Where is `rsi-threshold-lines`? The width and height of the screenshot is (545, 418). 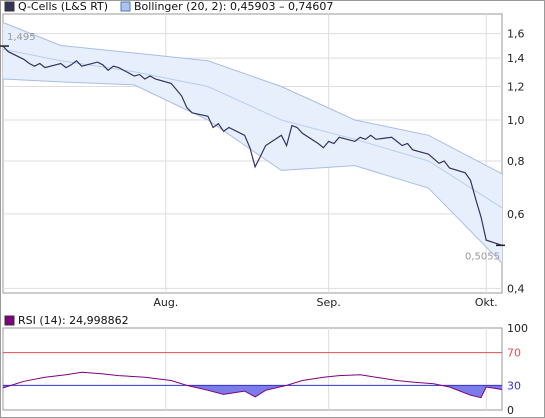 rsi-threshold-lines is located at coordinates (252, 369).